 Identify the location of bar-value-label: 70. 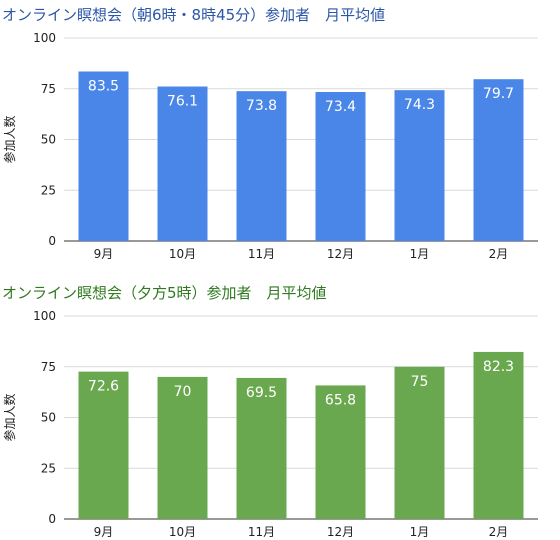
(183, 392).